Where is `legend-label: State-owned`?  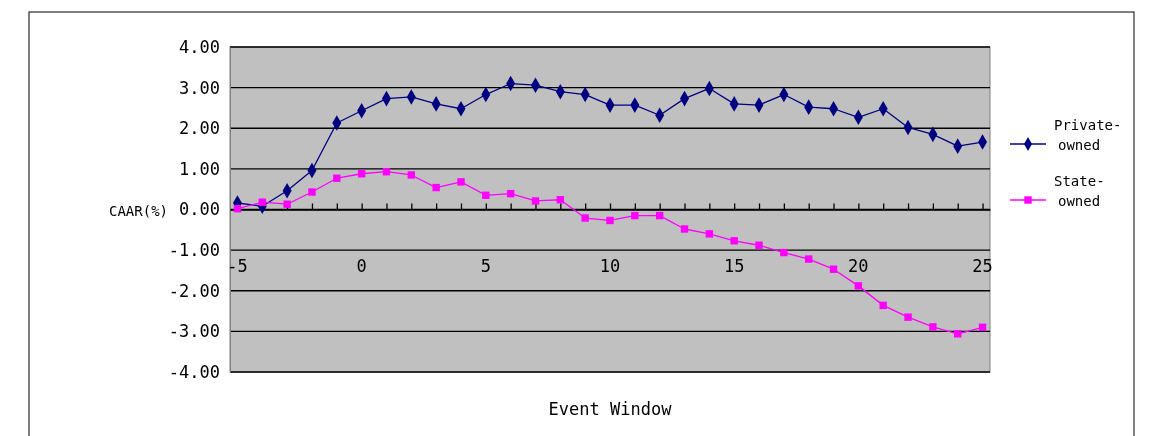 legend-label: State-owned is located at coordinates (1079, 191).